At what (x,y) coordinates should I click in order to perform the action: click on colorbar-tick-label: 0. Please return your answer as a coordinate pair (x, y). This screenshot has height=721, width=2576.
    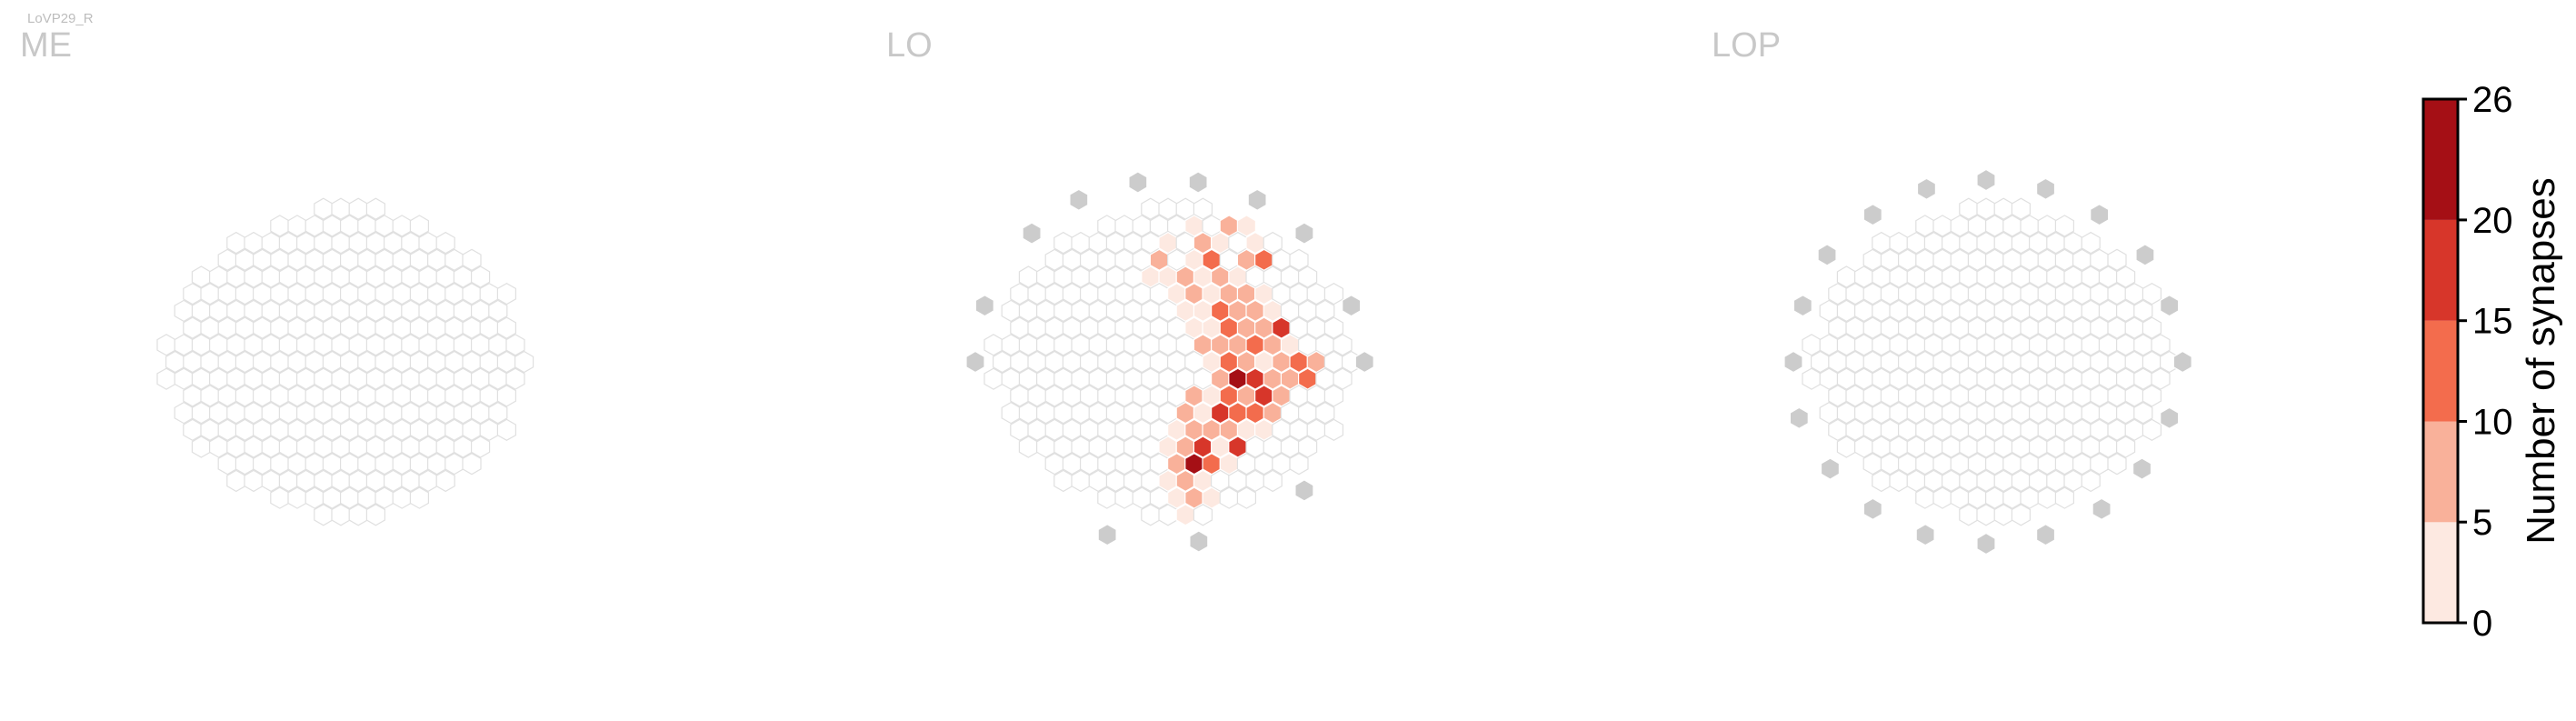
    Looking at the image, I should click on (2482, 624).